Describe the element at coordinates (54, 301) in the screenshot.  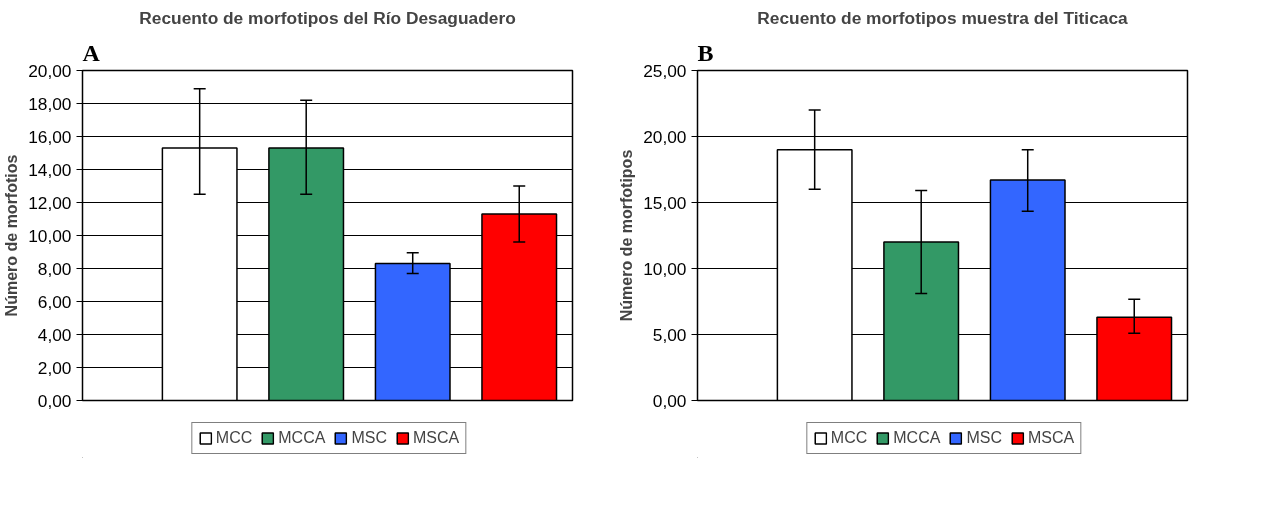
I see `y-tick-label: 6,00` at that location.